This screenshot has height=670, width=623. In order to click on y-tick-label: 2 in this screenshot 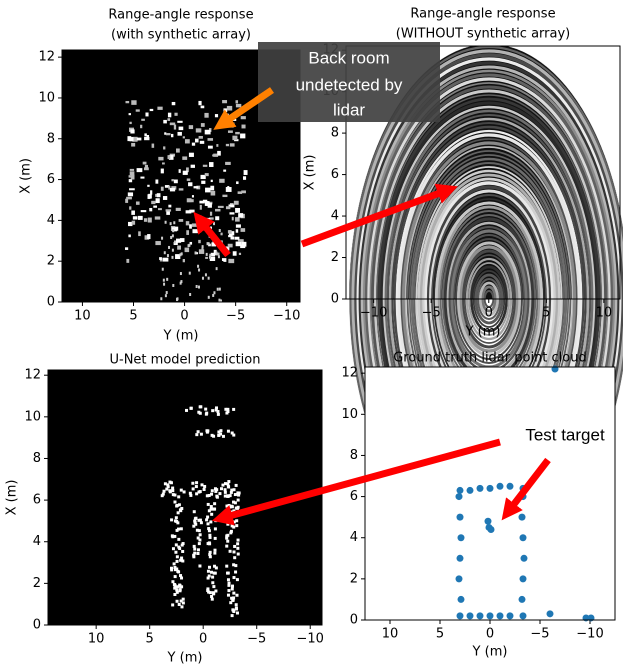, I will do `click(335, 257)`.